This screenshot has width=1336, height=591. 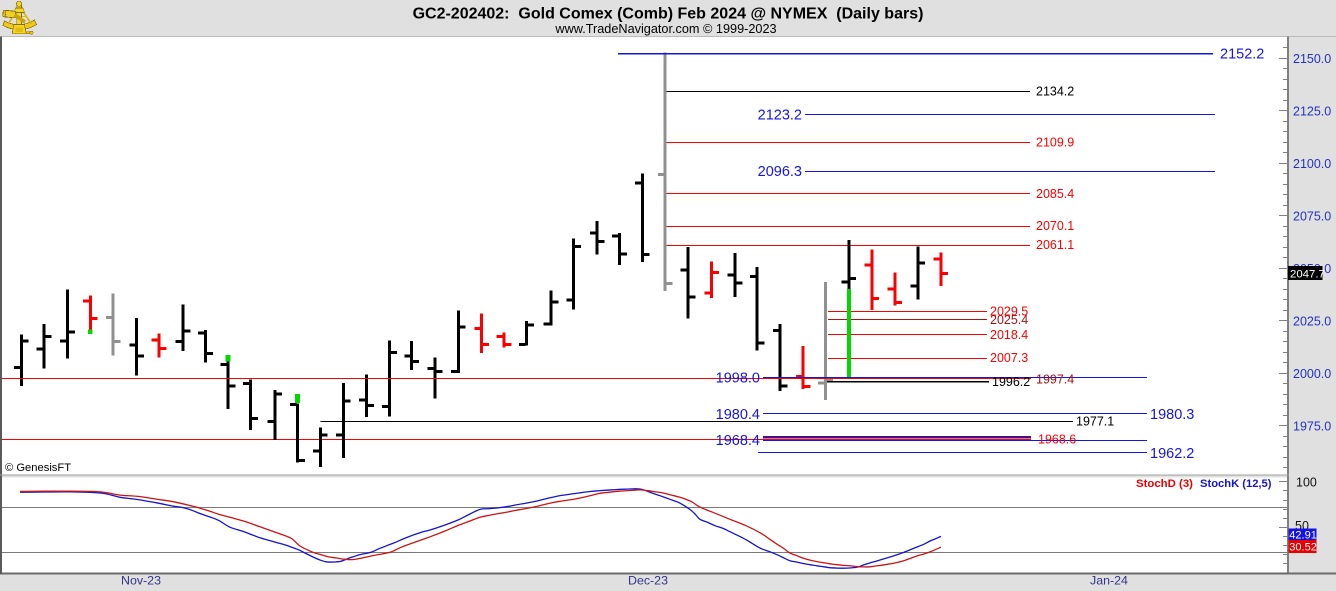 I want to click on svg-text: 2096.3, so click(x=780, y=172).